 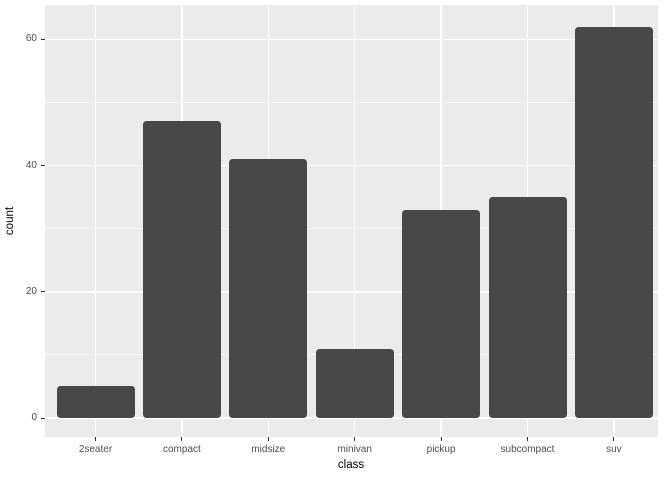 What do you see at coordinates (527, 307) in the screenshot?
I see `bar-subcompact` at bounding box center [527, 307].